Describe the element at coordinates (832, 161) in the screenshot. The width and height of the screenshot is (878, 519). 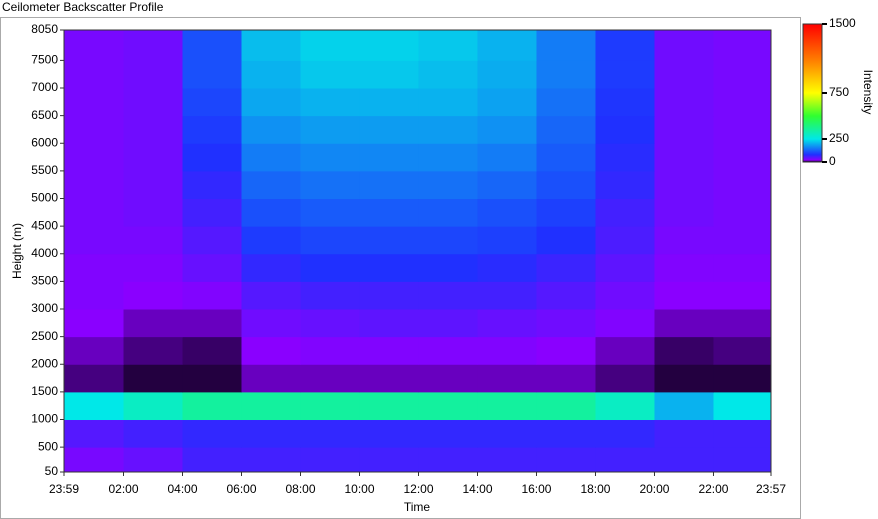
I see `colorbar-tick-label: 0` at that location.